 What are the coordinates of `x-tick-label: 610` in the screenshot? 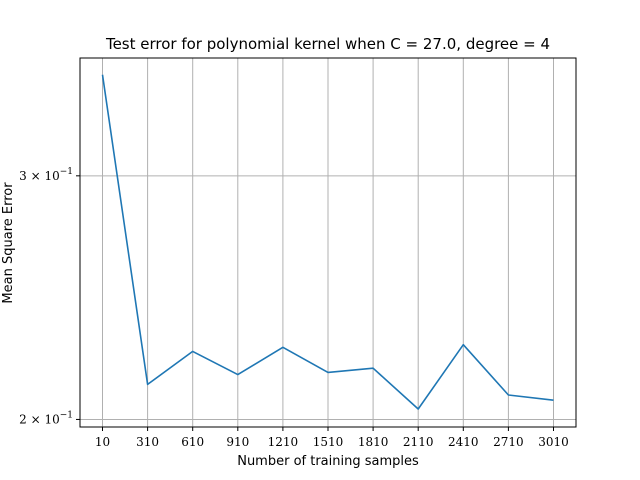 It's located at (192, 442).